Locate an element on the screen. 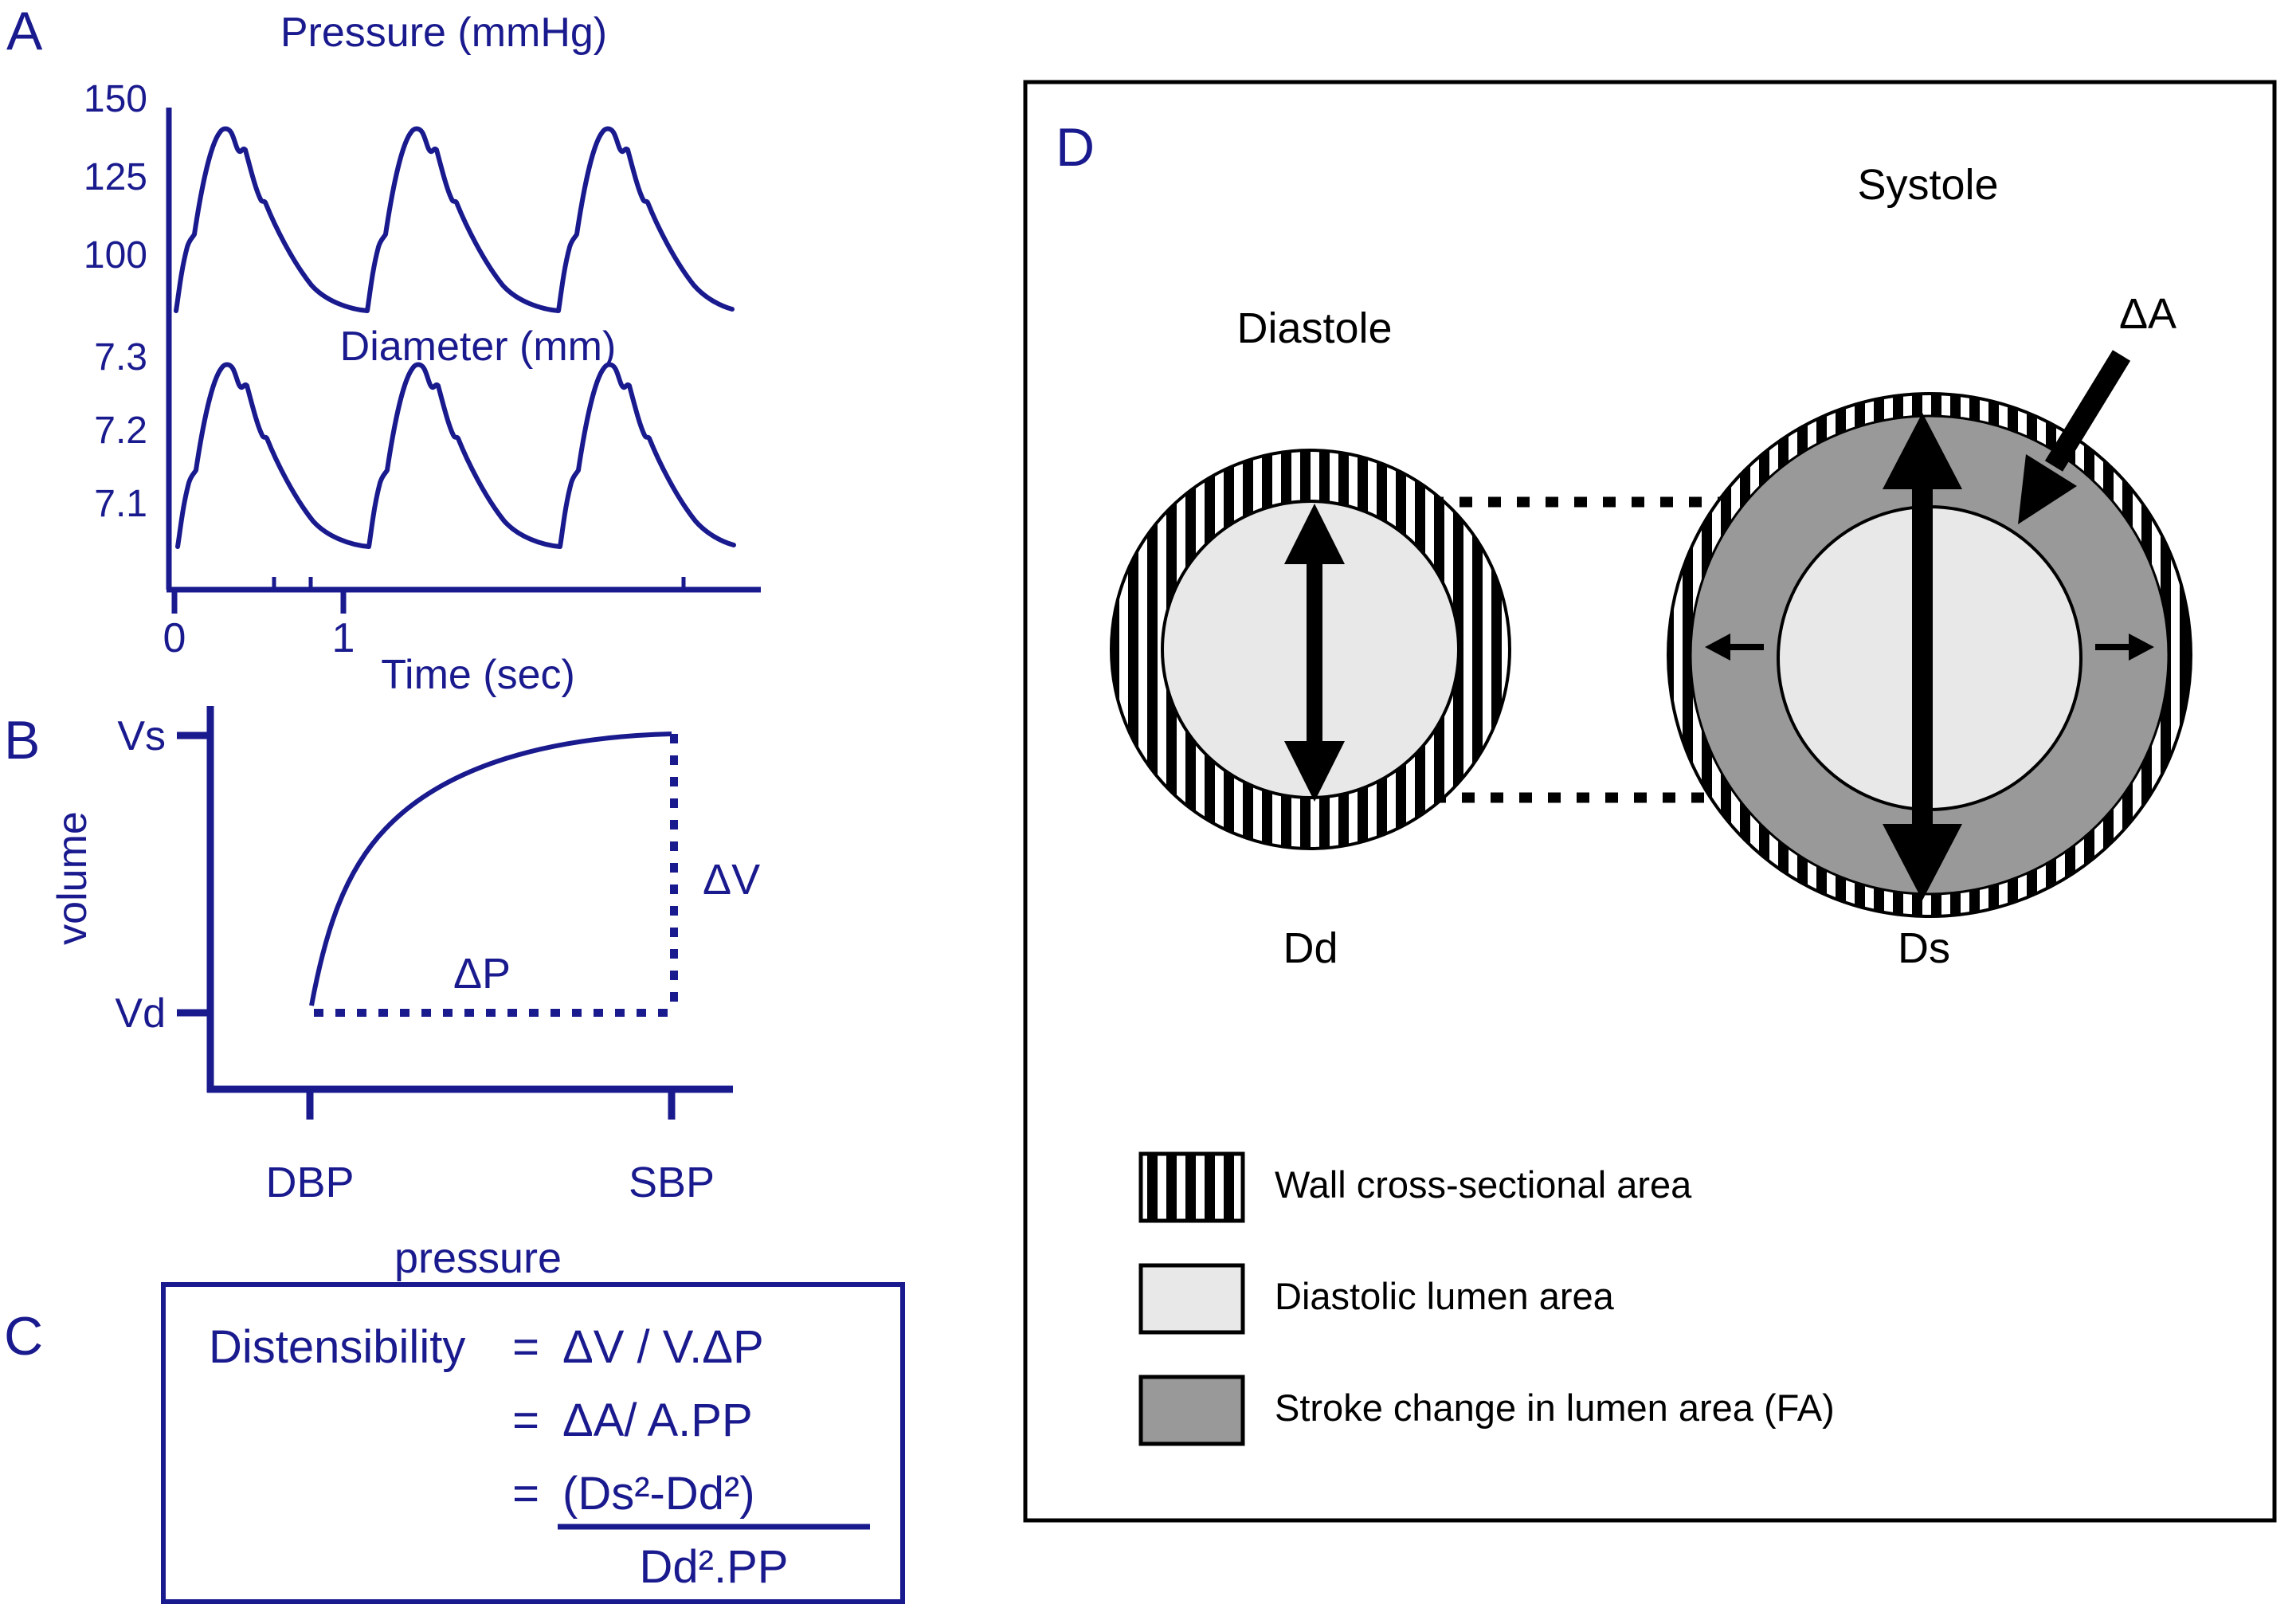  sbp-label: SBP is located at coordinates (672, 1182).